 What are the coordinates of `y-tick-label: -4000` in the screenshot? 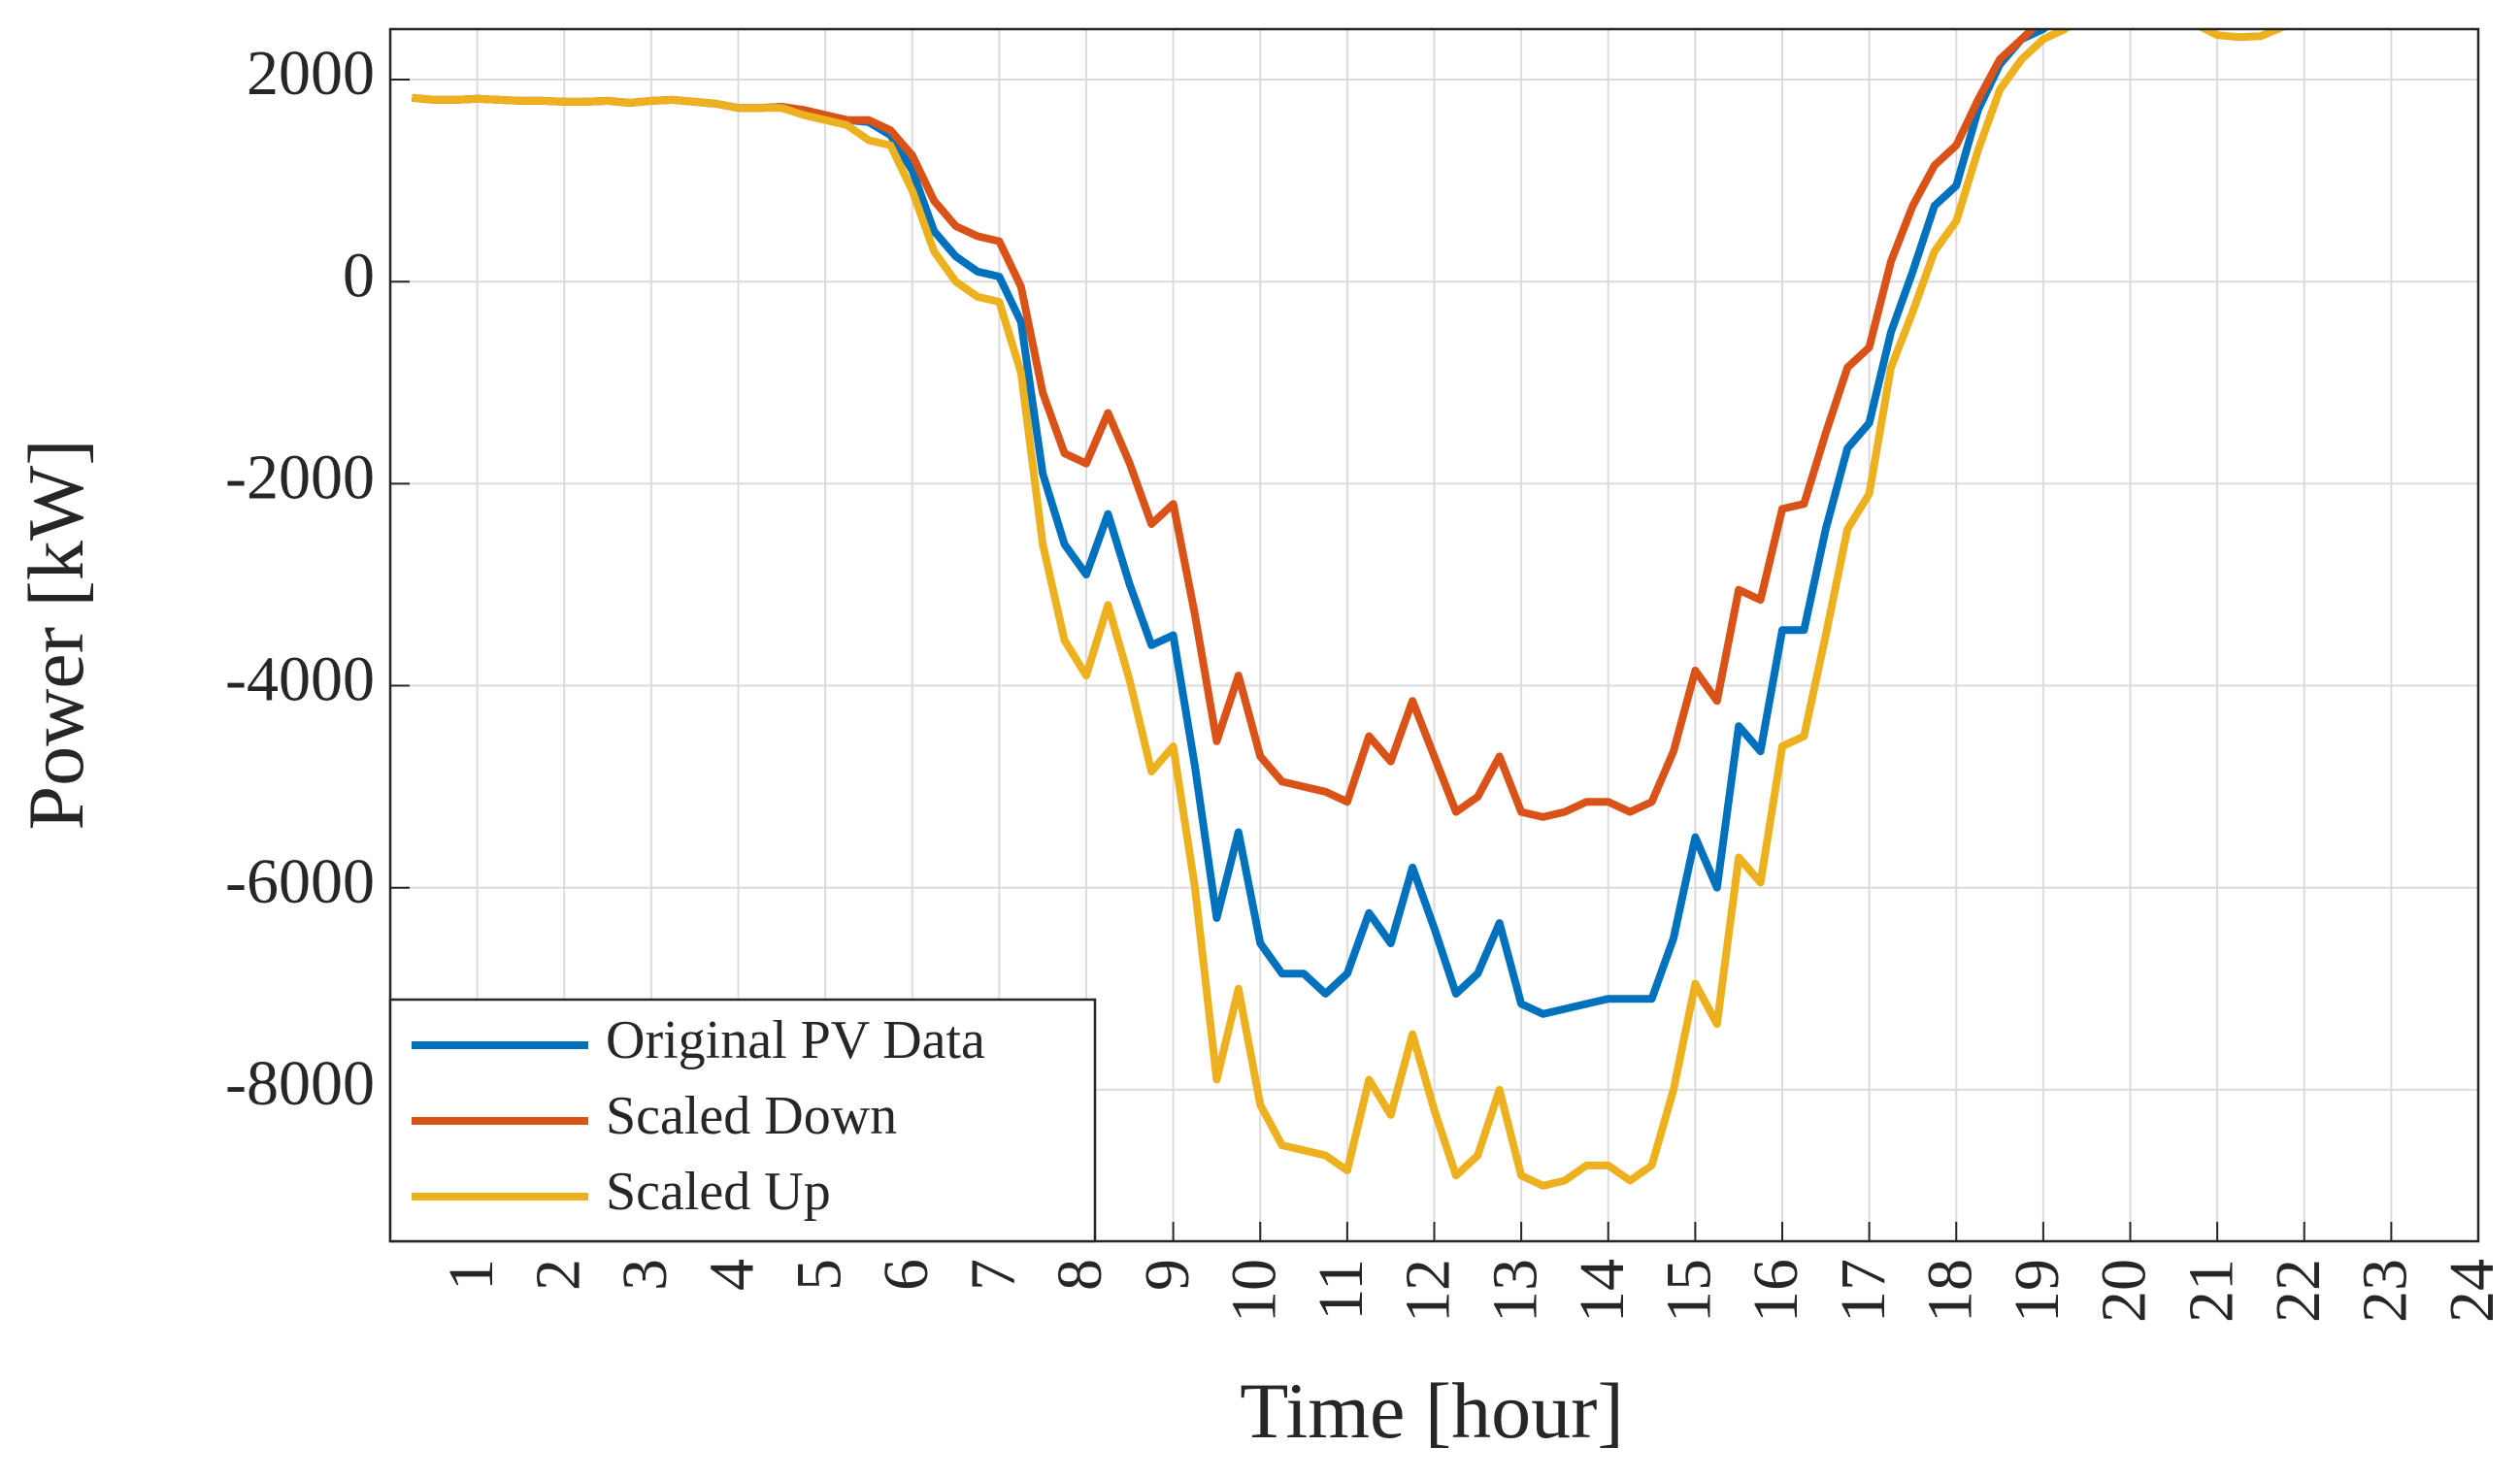 It's located at (300, 680).